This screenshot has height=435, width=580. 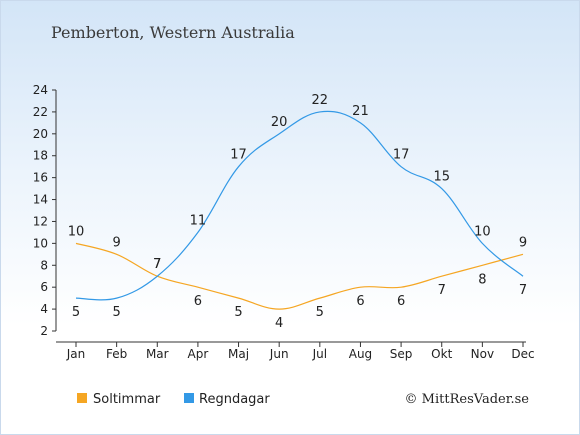 What do you see at coordinates (40, 200) in the screenshot?
I see `y-tick-label: 14` at bounding box center [40, 200].